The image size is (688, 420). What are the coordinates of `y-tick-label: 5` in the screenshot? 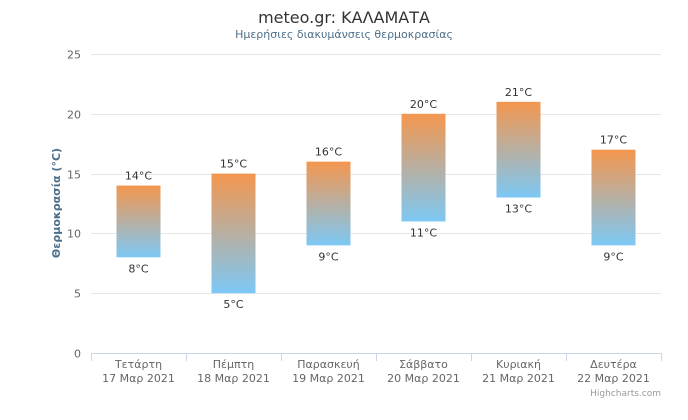 It's located at (77, 294).